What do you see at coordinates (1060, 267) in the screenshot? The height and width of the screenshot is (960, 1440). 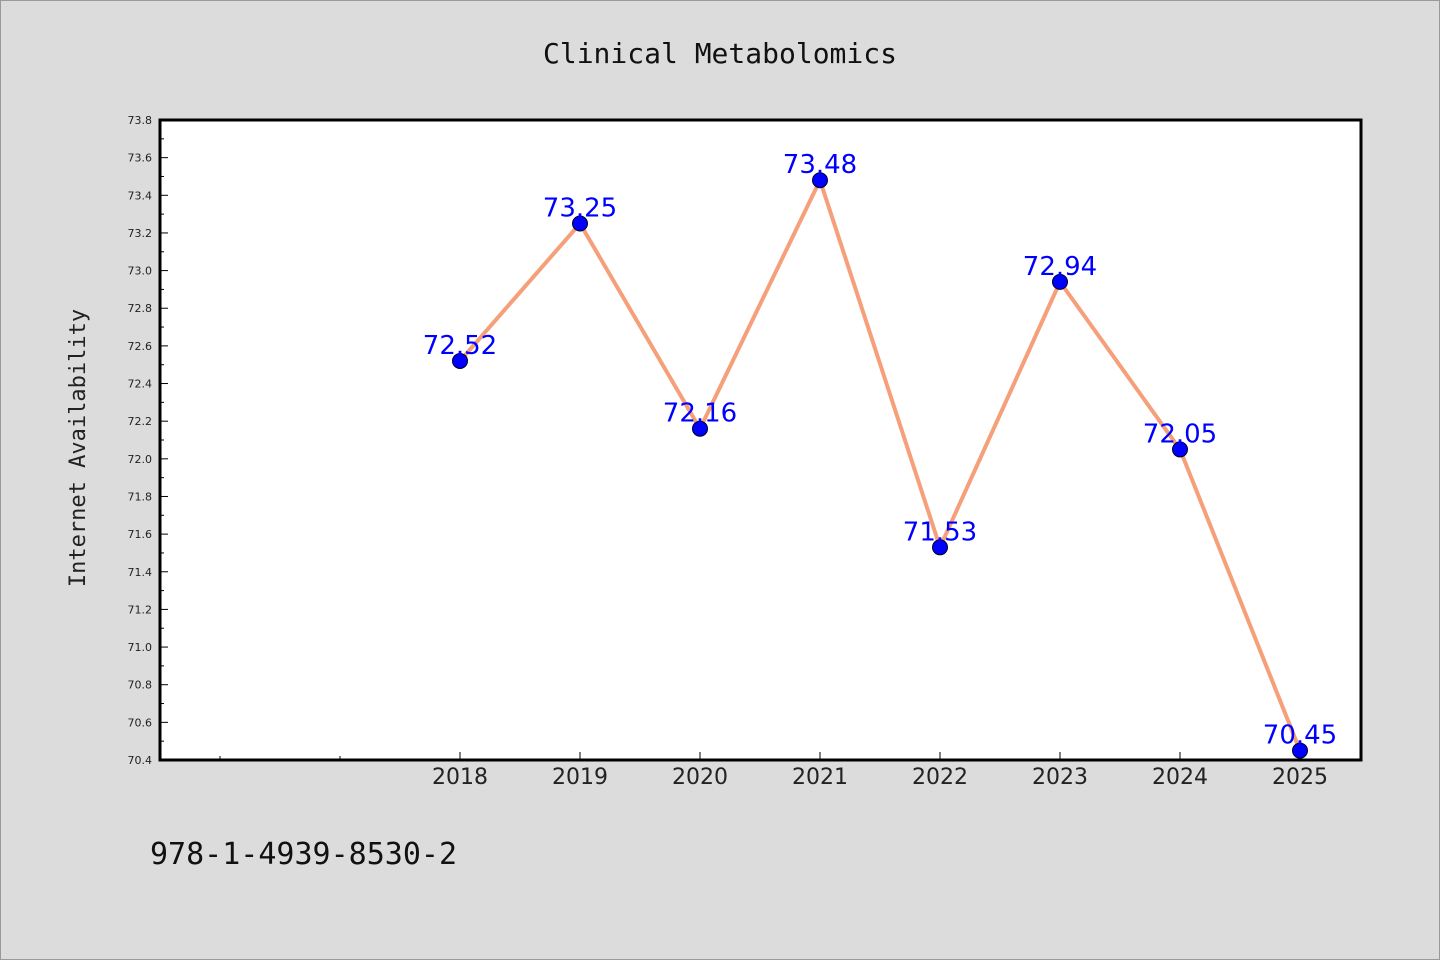 I see `data-label: 72.94` at bounding box center [1060, 267].